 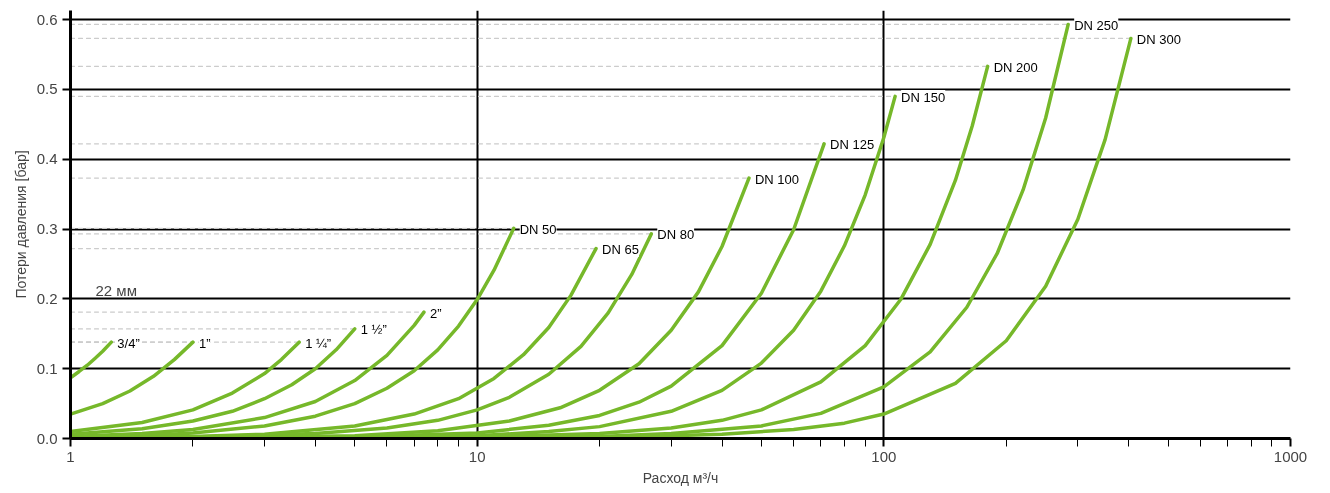 What do you see at coordinates (1015, 67) in the screenshot?
I see `series-label: DN 200` at bounding box center [1015, 67].